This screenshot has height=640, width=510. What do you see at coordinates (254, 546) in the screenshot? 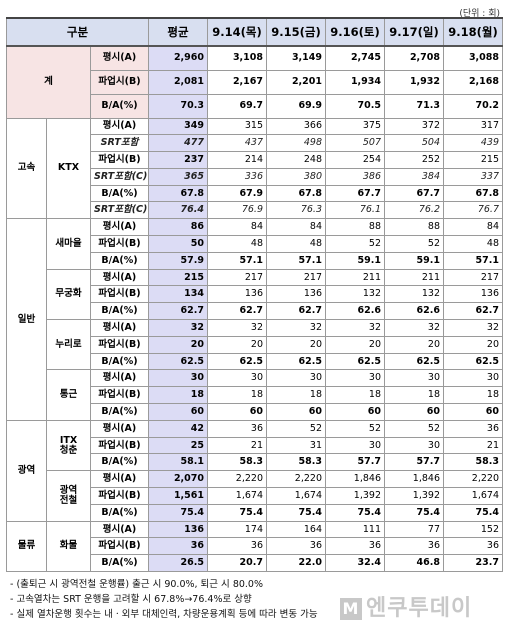
I see `table-row: 물류 화물 평시(A) 136 174 164 111 77 152` at bounding box center [254, 546].